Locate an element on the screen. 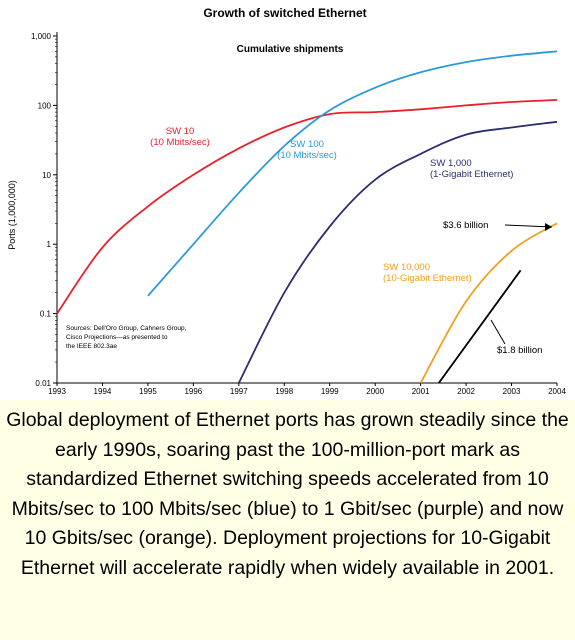  y-tick-label: 1 is located at coordinates (49, 244).